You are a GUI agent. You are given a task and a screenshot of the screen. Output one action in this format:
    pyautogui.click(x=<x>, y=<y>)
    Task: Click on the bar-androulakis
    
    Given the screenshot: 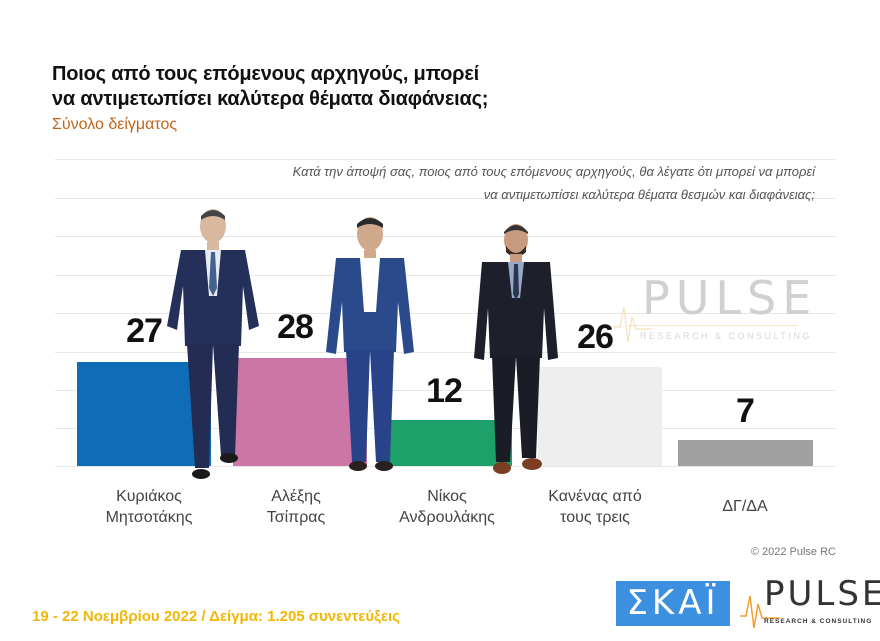 What is the action you would take?
    pyautogui.click(x=446, y=443)
    